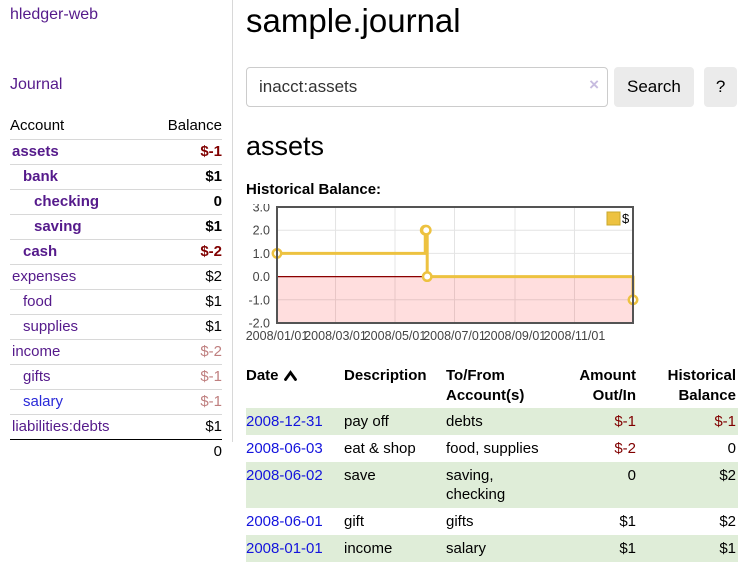 The image size is (742, 582). Describe the element at coordinates (35, 151) in the screenshot. I see `account-link: assets` at that location.